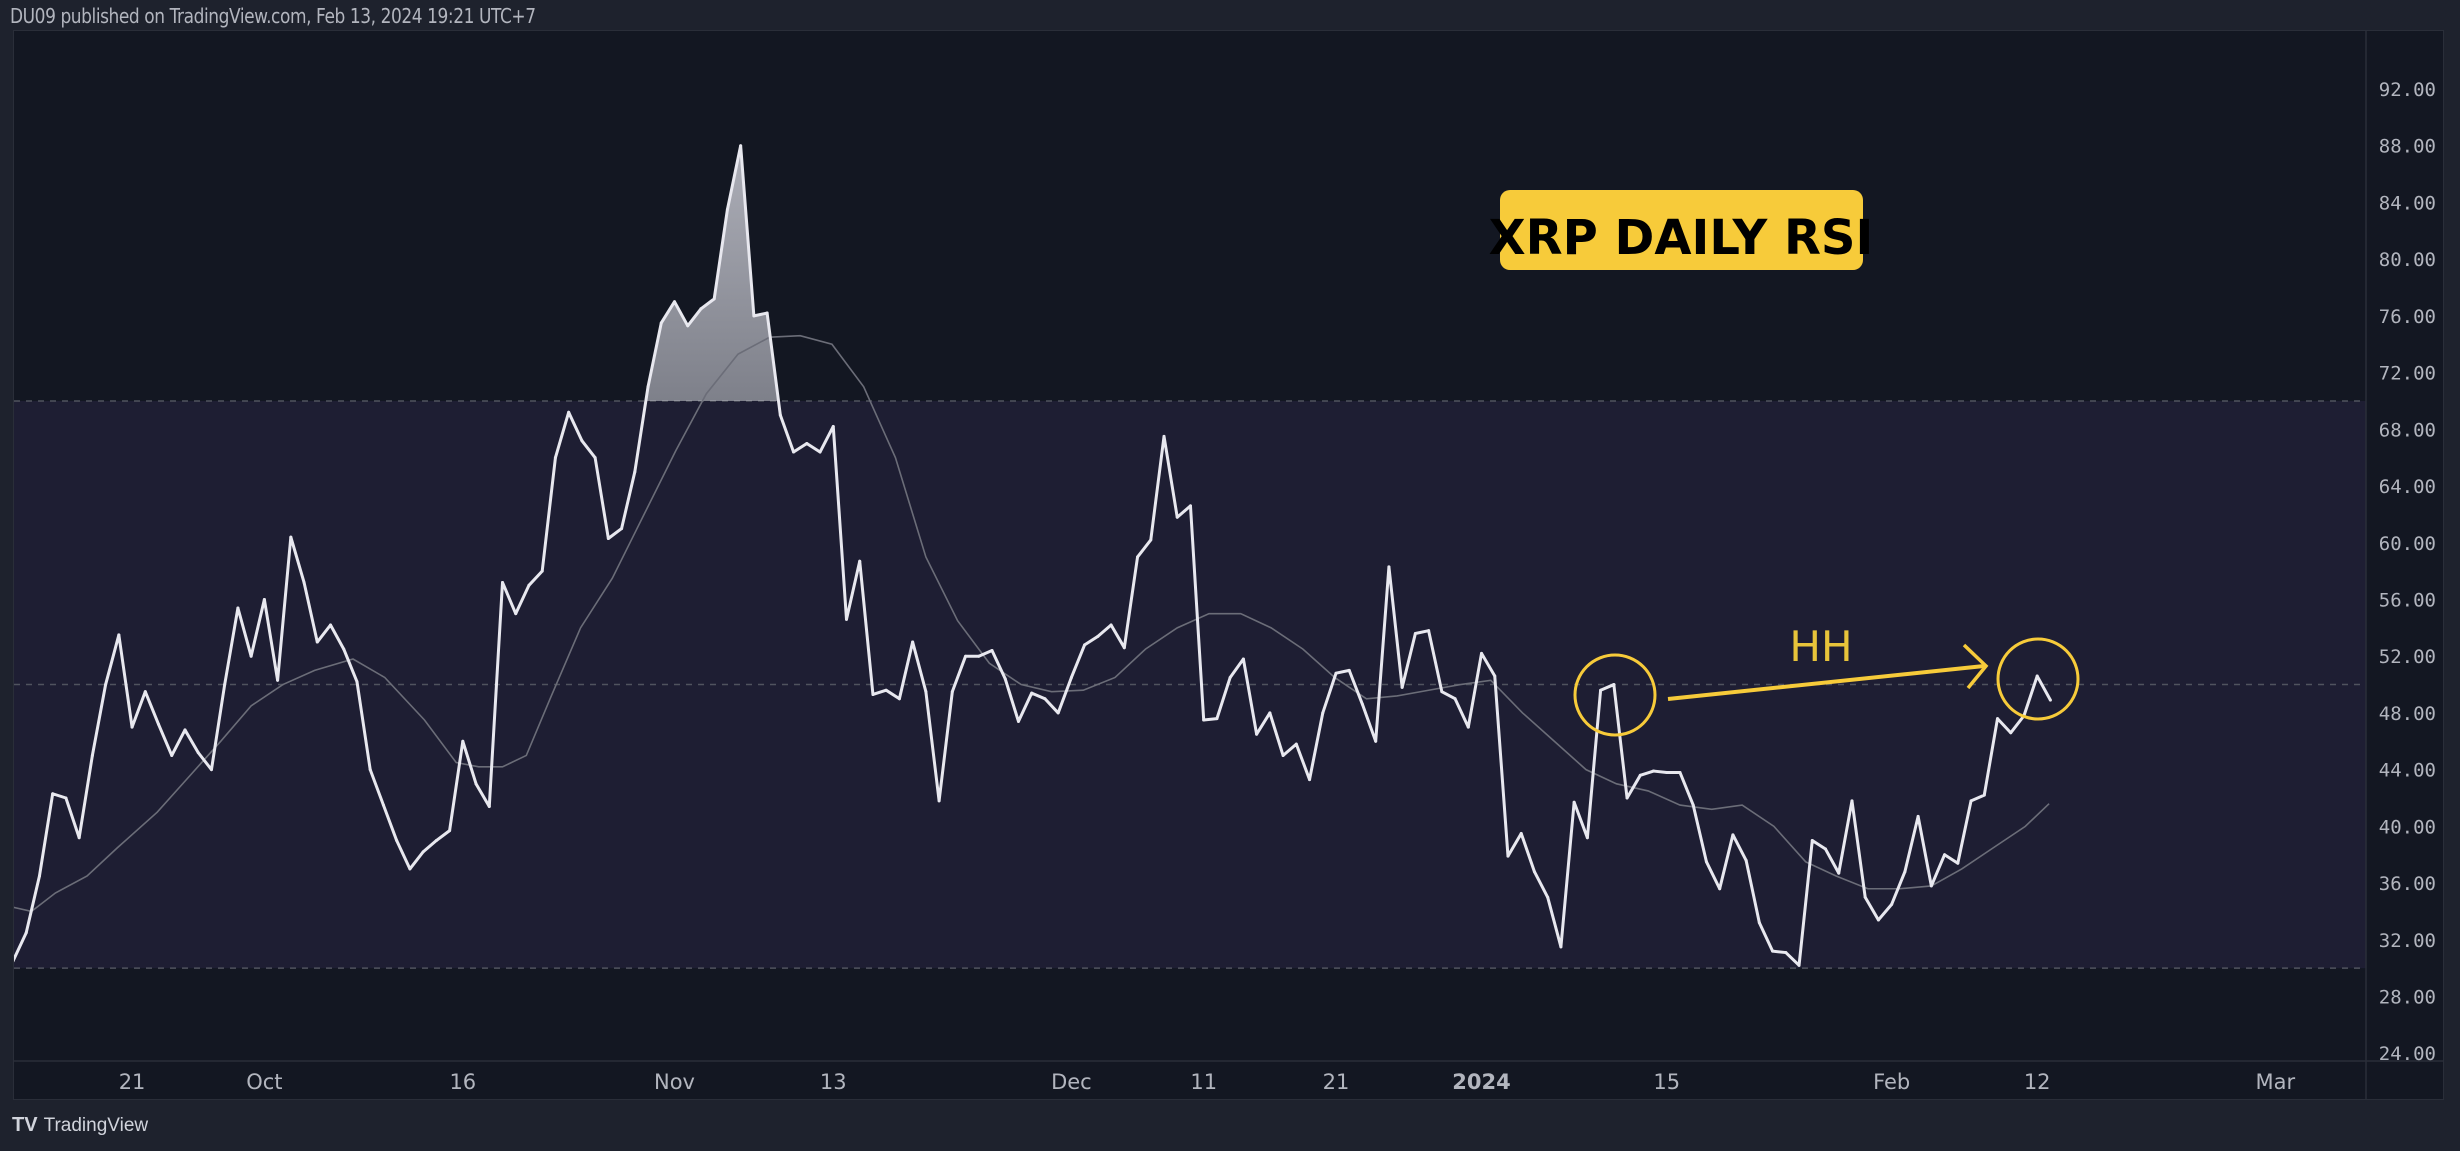 This screenshot has height=1151, width=2460. Describe the element at coordinates (25, 1125) in the screenshot. I see `tradingview-logo-icon: TV` at that location.